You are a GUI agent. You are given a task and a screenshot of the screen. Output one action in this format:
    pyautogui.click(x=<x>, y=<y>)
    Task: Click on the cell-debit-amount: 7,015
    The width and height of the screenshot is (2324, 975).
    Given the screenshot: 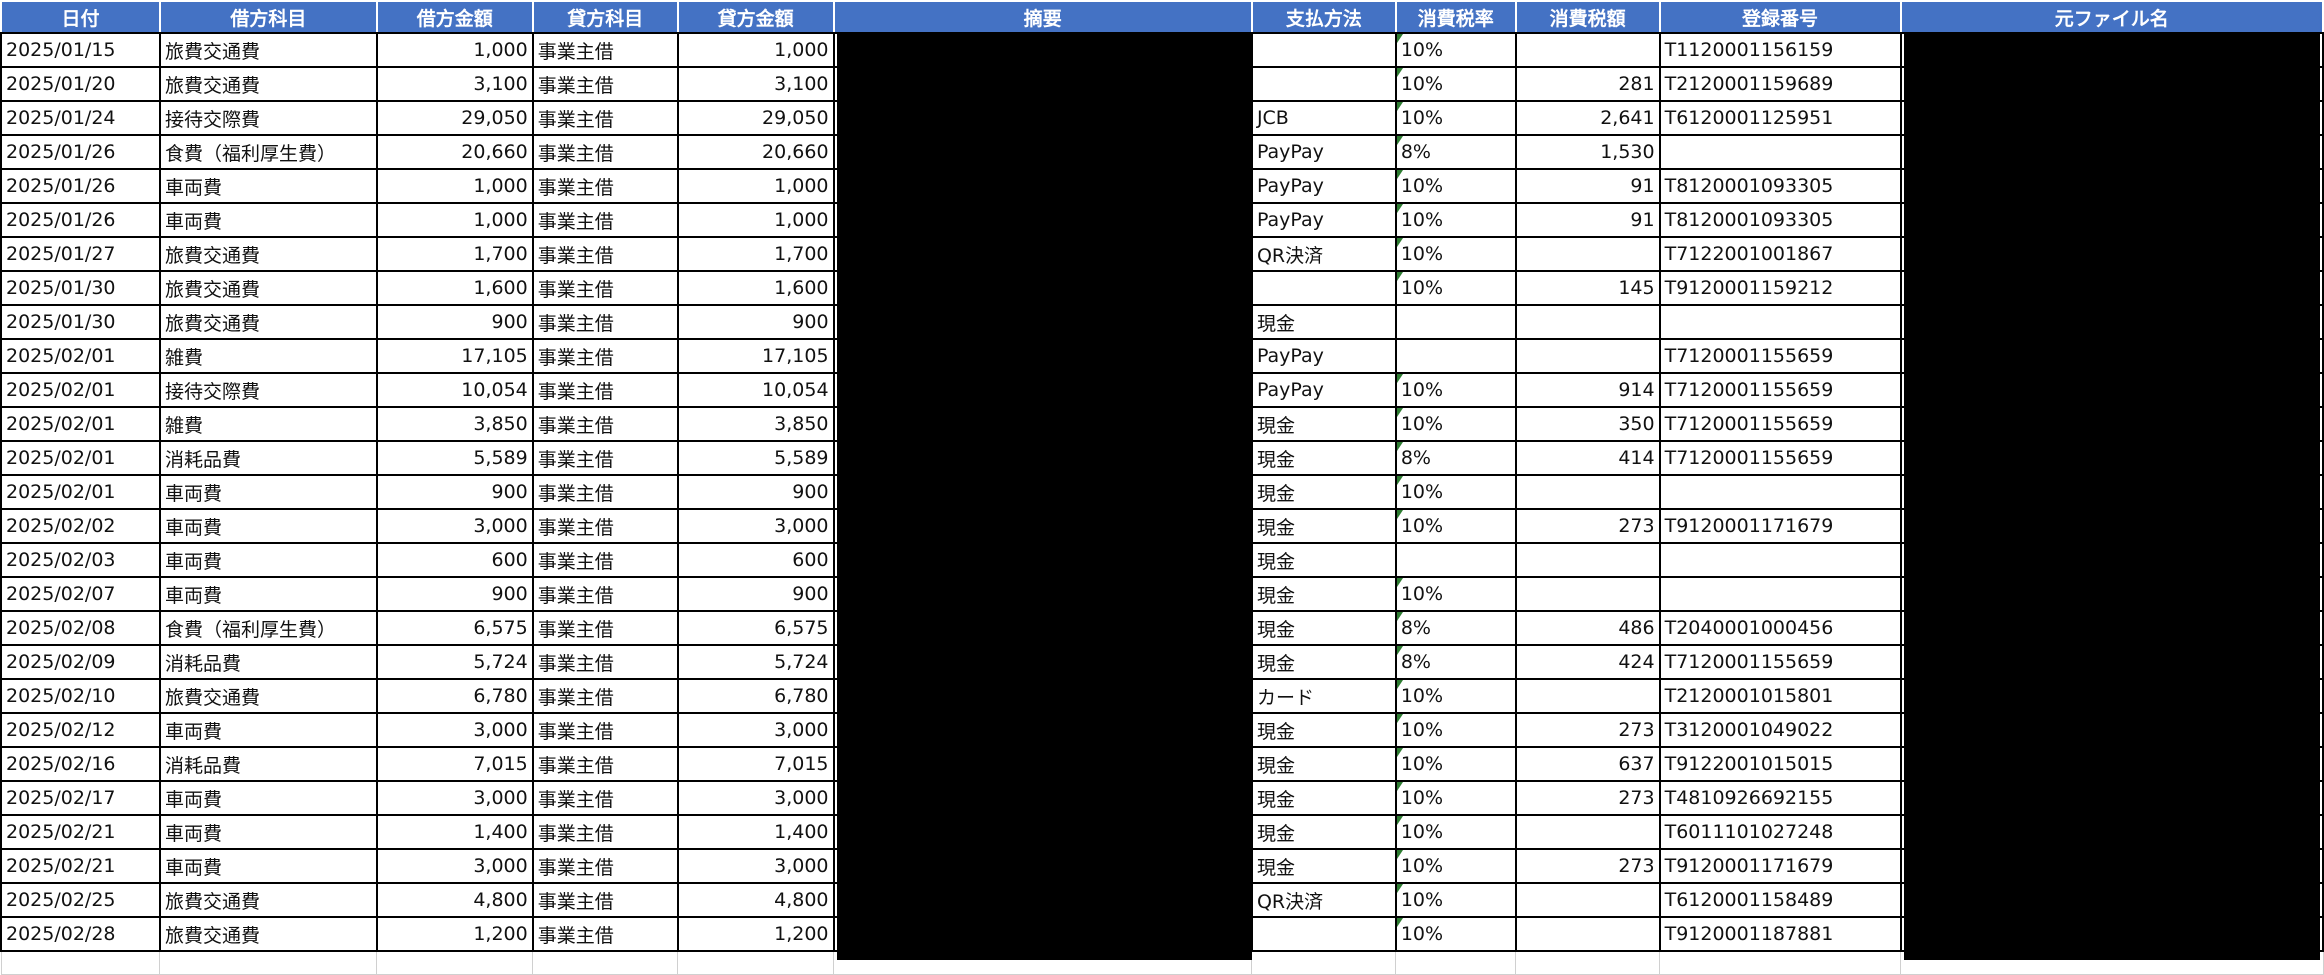 What is the action you would take?
    pyautogui.click(x=454, y=764)
    